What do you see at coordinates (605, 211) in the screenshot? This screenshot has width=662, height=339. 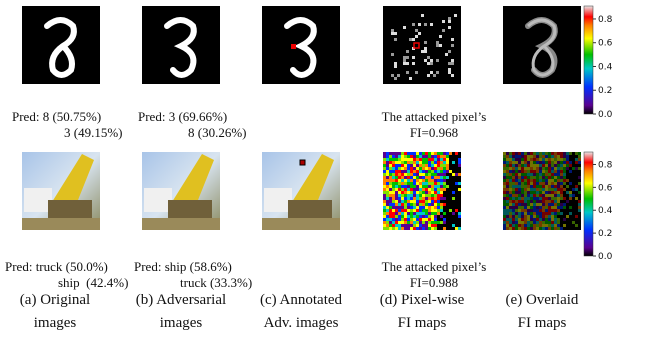 I see `colorbar-tick-label: 0.4` at bounding box center [605, 211].